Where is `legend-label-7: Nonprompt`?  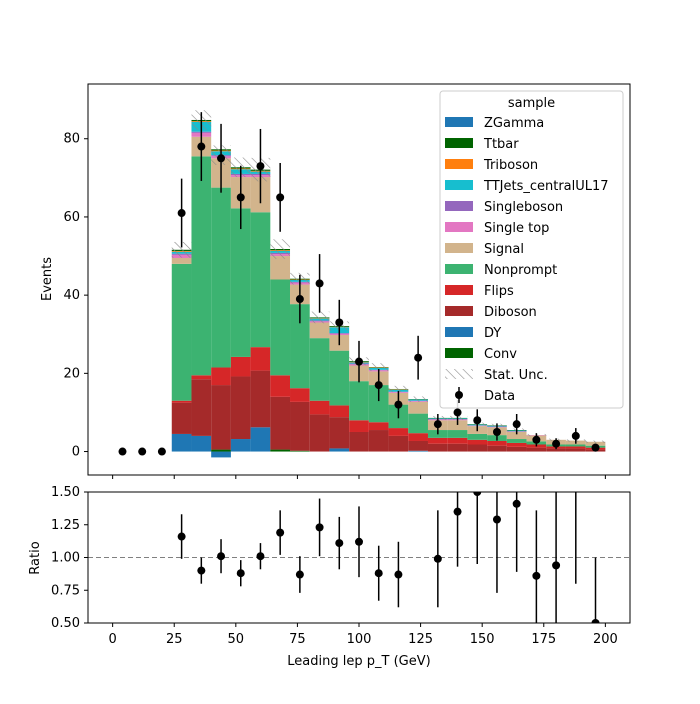
legend-label-7: Nonprompt is located at coordinates (520, 270).